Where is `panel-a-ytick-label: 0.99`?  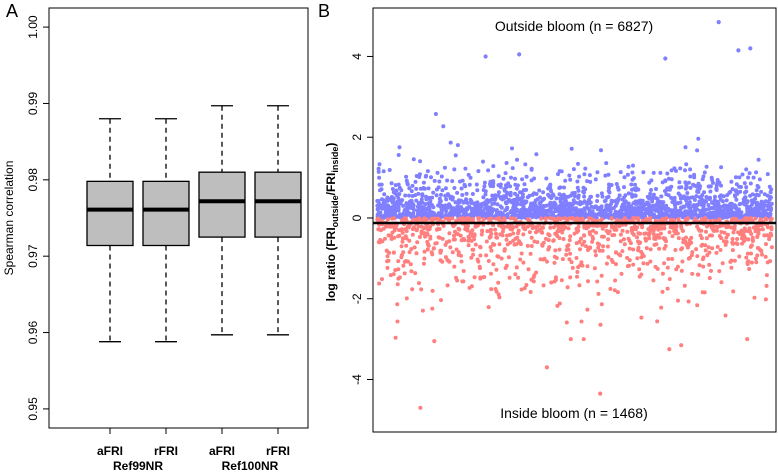
panel-a-ytick-label: 0.99 is located at coordinates (33, 103).